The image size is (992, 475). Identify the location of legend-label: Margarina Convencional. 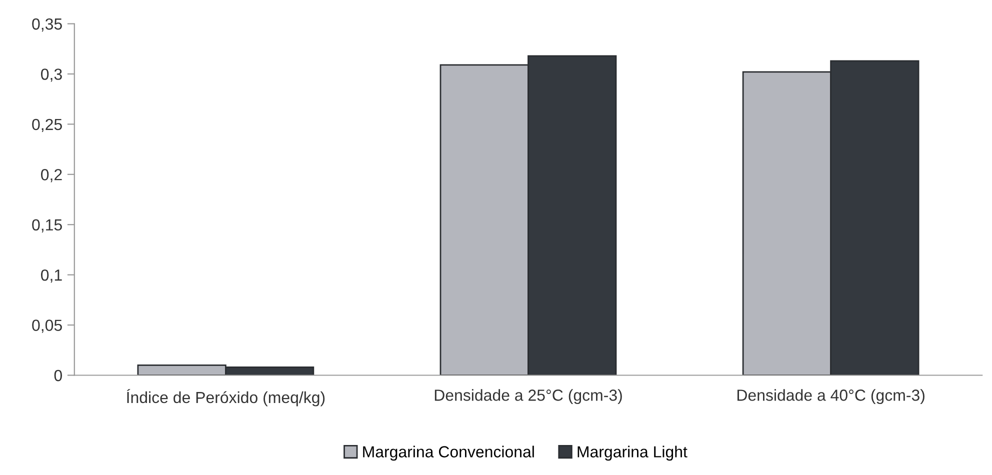
(448, 453).